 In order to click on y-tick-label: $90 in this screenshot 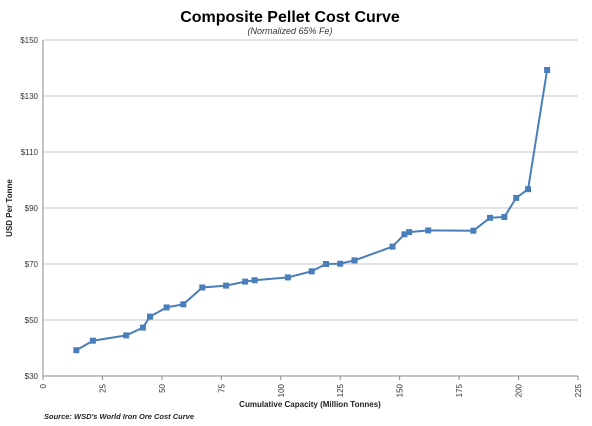, I will do `click(32, 208)`.